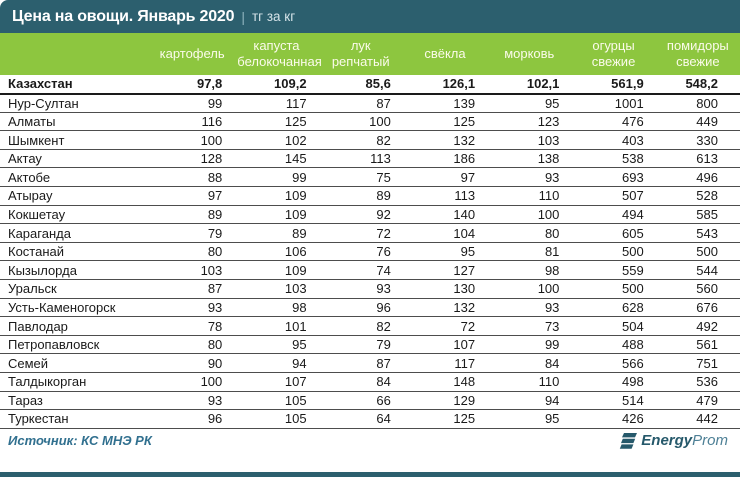  Describe the element at coordinates (697, 308) in the screenshot. I see `price-cell: 676` at that location.